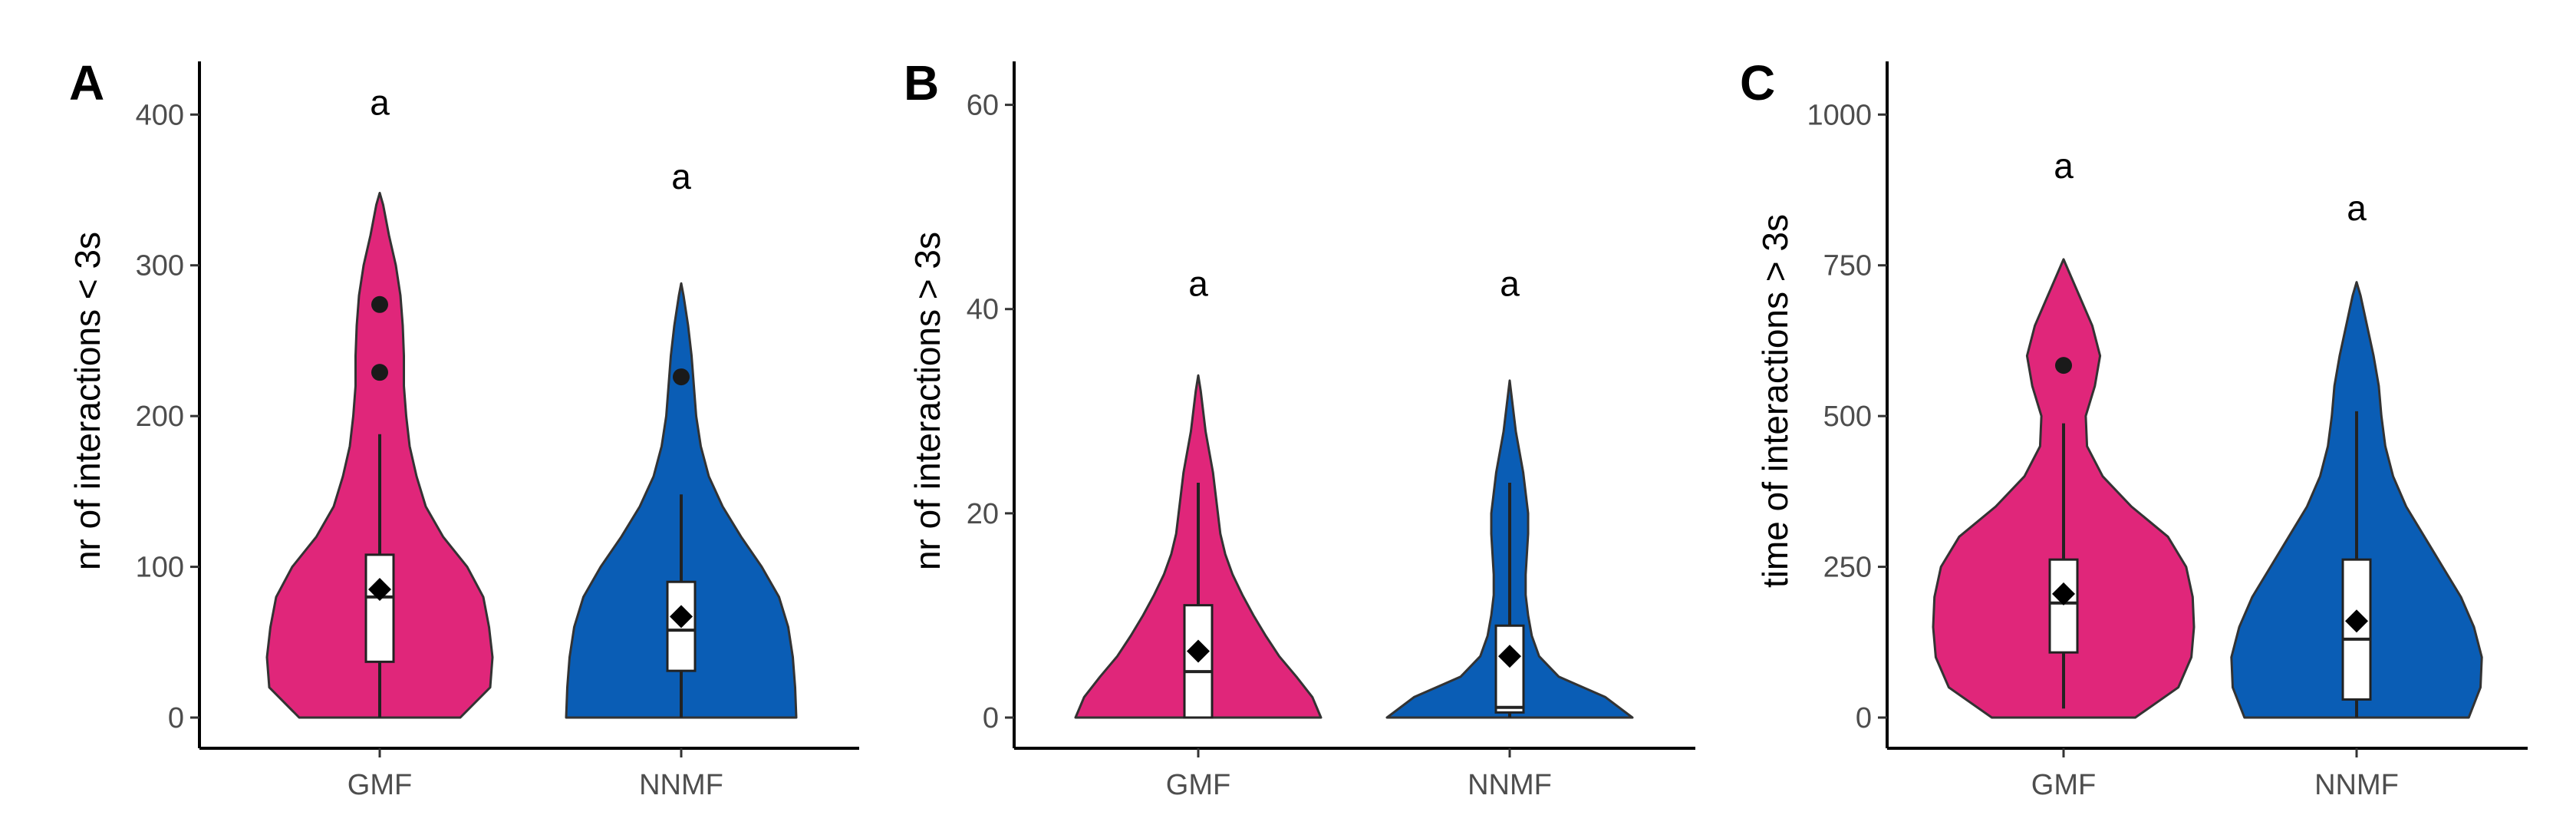 Image resolution: width=2576 pixels, height=825 pixels. I want to click on y-axis-label: nr of interactions < 3s, so click(87, 401).